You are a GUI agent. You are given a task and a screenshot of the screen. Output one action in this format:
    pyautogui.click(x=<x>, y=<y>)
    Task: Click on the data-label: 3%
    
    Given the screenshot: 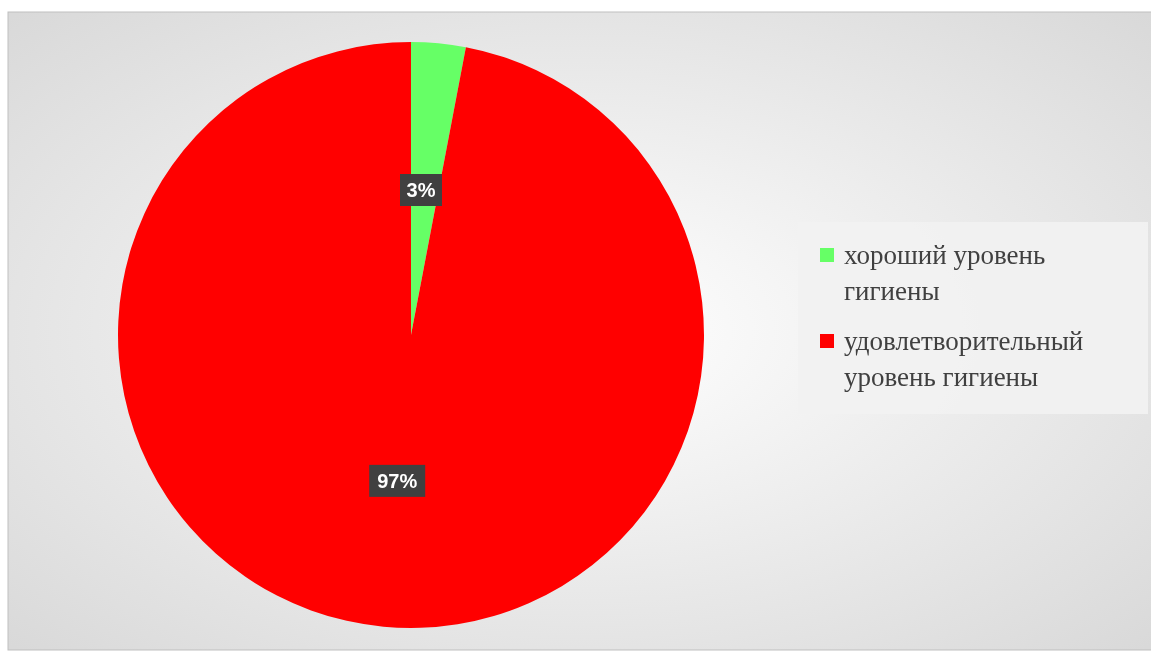 What is the action you would take?
    pyautogui.click(x=421, y=190)
    